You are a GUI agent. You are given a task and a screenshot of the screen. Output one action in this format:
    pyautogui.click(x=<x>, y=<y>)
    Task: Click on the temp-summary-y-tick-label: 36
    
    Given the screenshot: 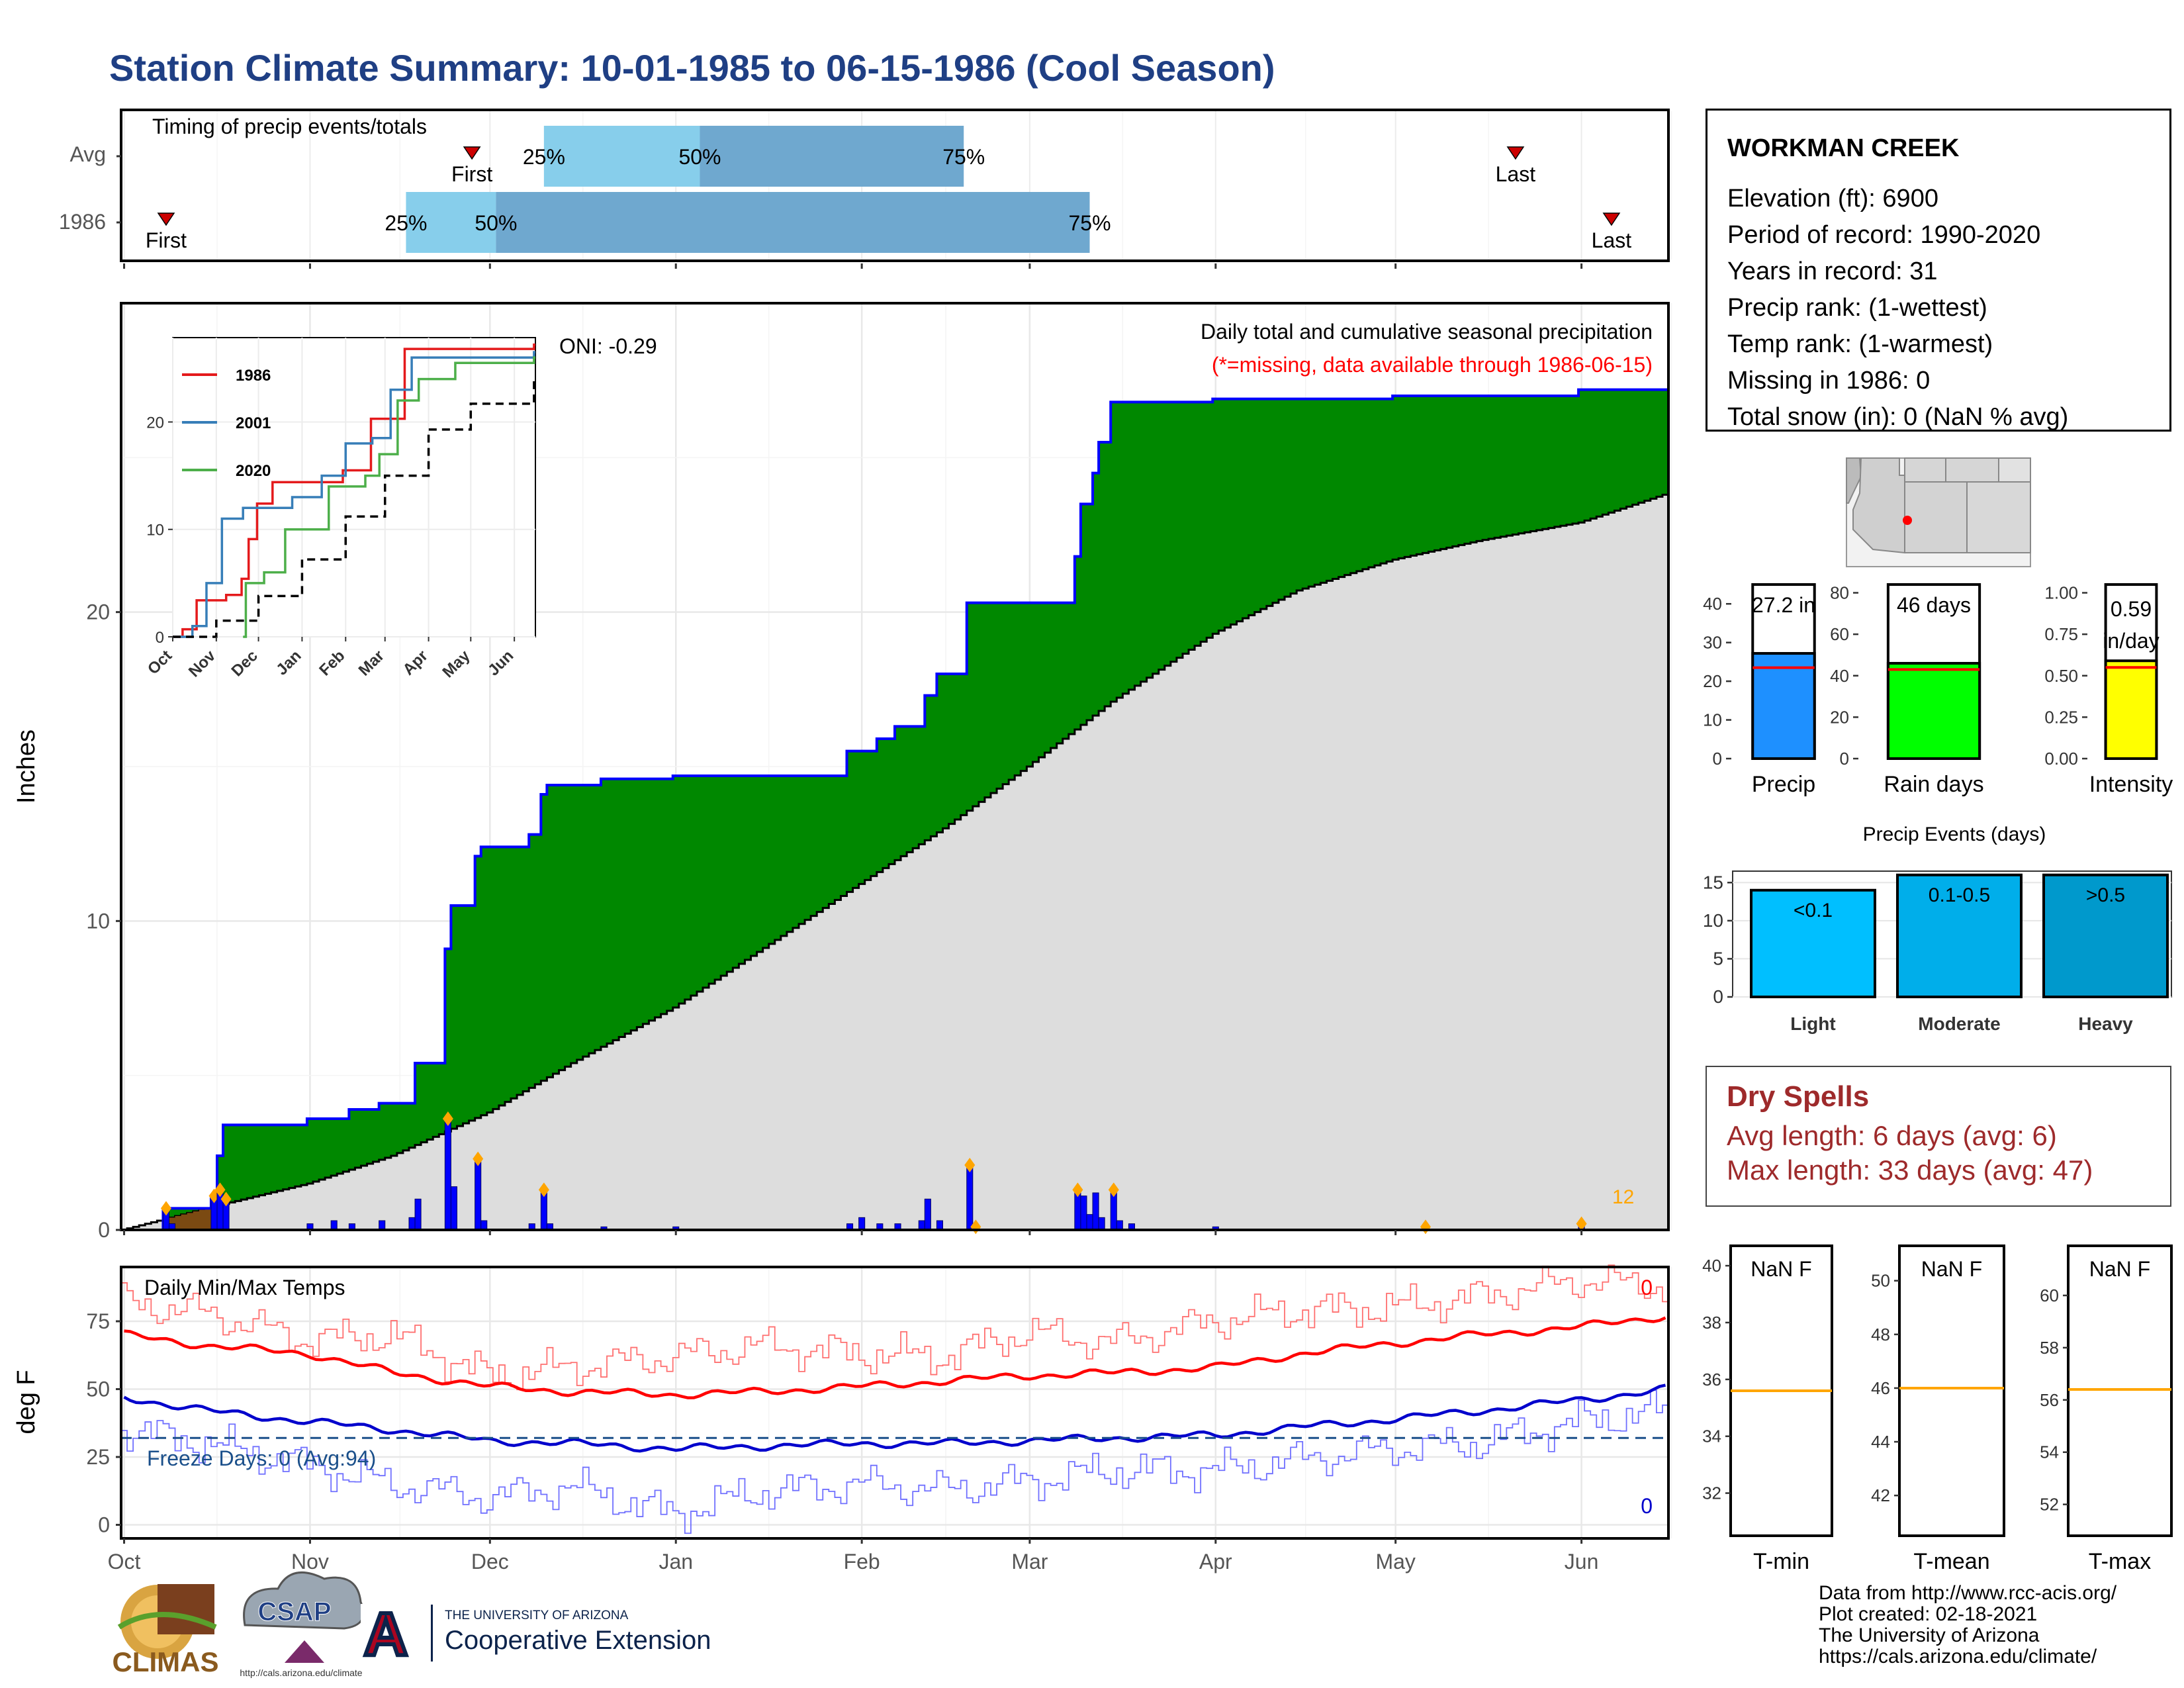 What is the action you would take?
    pyautogui.click(x=1712, y=1379)
    